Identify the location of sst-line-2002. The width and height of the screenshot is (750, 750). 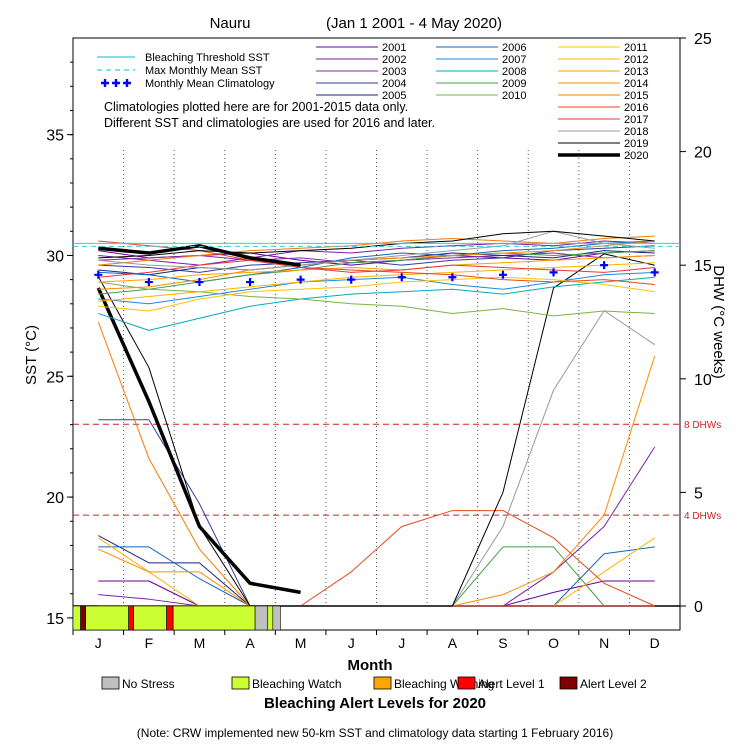
(376, 253).